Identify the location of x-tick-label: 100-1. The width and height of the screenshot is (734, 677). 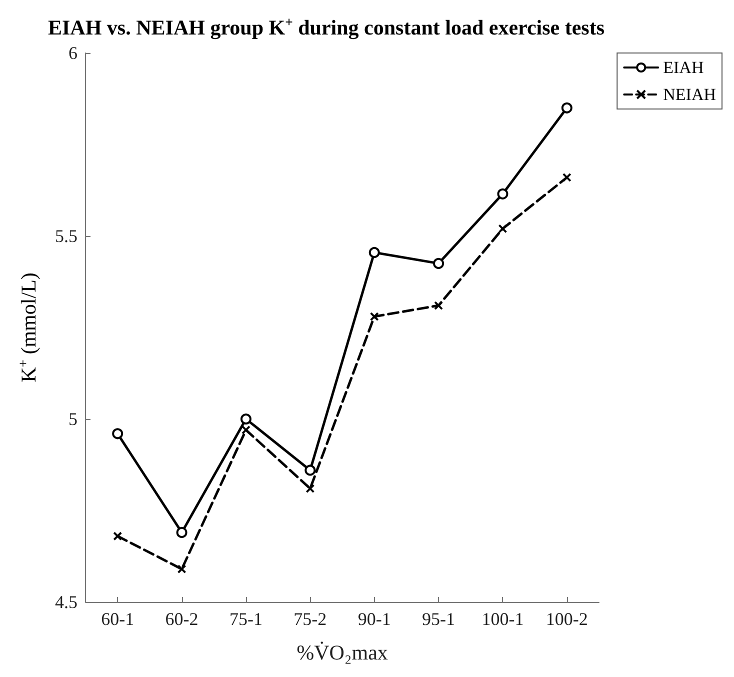
(503, 619).